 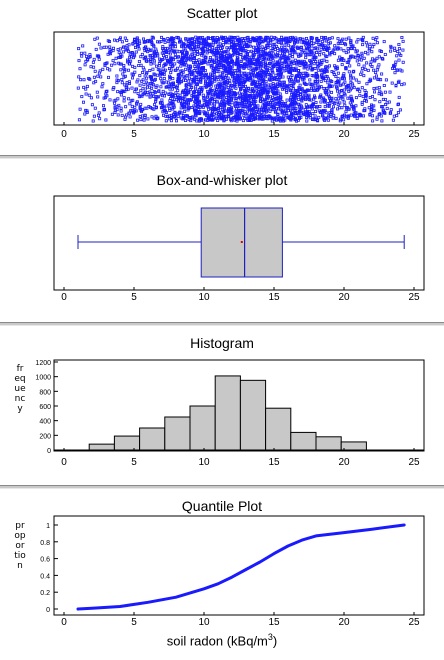 What do you see at coordinates (45, 576) in the screenshot?
I see `y-tick-label: 0.4` at bounding box center [45, 576].